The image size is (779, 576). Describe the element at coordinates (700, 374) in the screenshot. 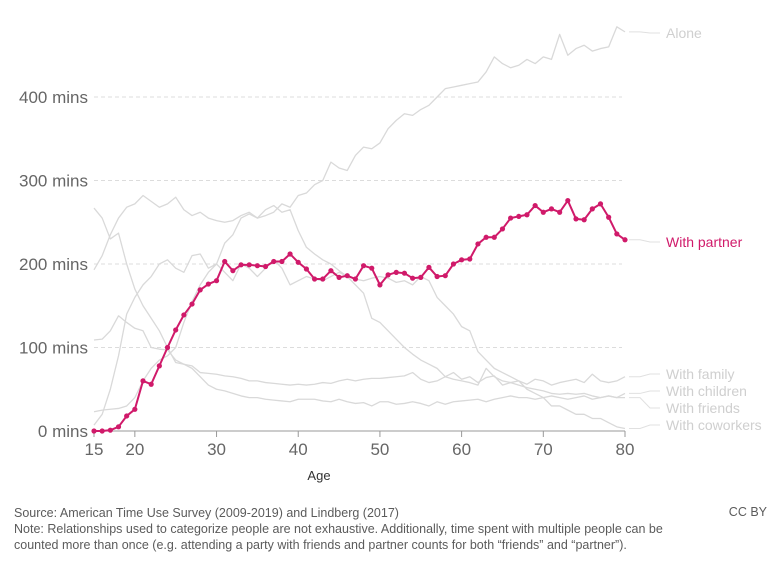

I see `series-label-with-family: With family` at that location.